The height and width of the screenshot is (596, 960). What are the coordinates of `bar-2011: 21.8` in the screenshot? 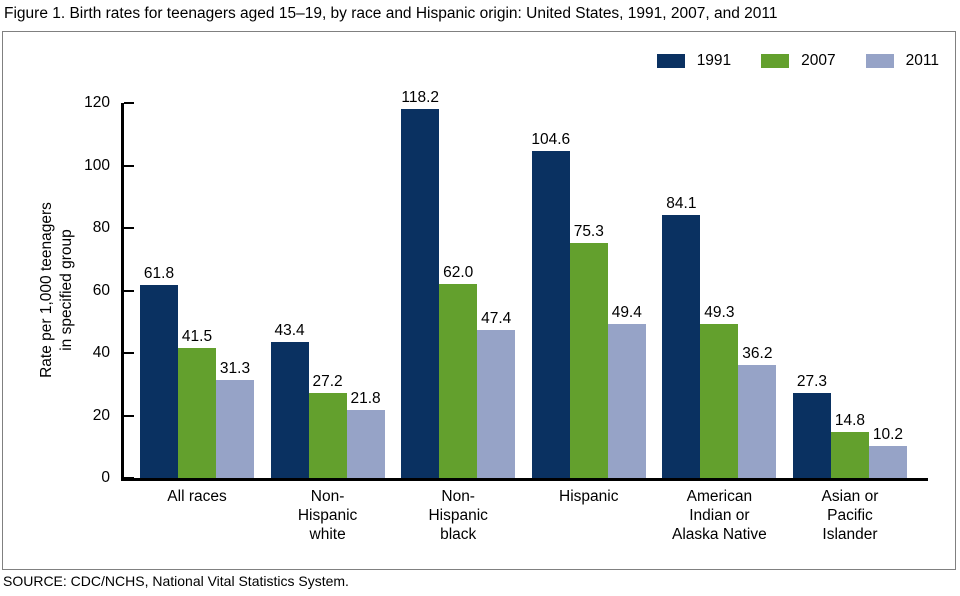 It's located at (365, 434).